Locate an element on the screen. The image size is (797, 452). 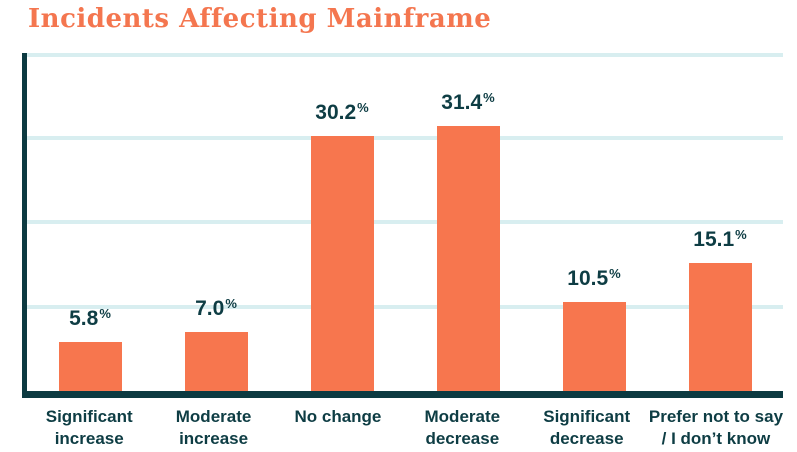
category-label-line: / I don’t know is located at coordinates (716, 438).